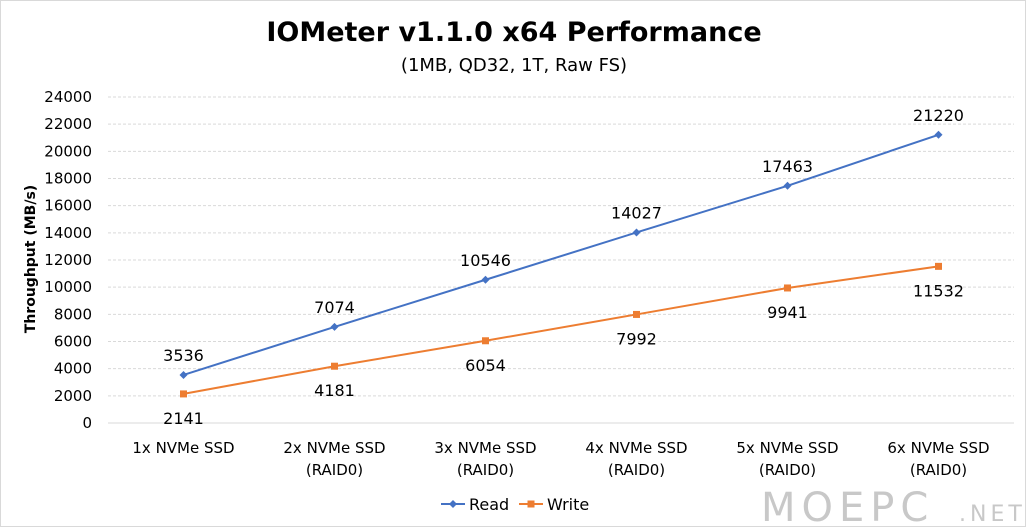 This screenshot has height=528, width=1026. What do you see at coordinates (938, 290) in the screenshot?
I see `data-label: 11532` at bounding box center [938, 290].